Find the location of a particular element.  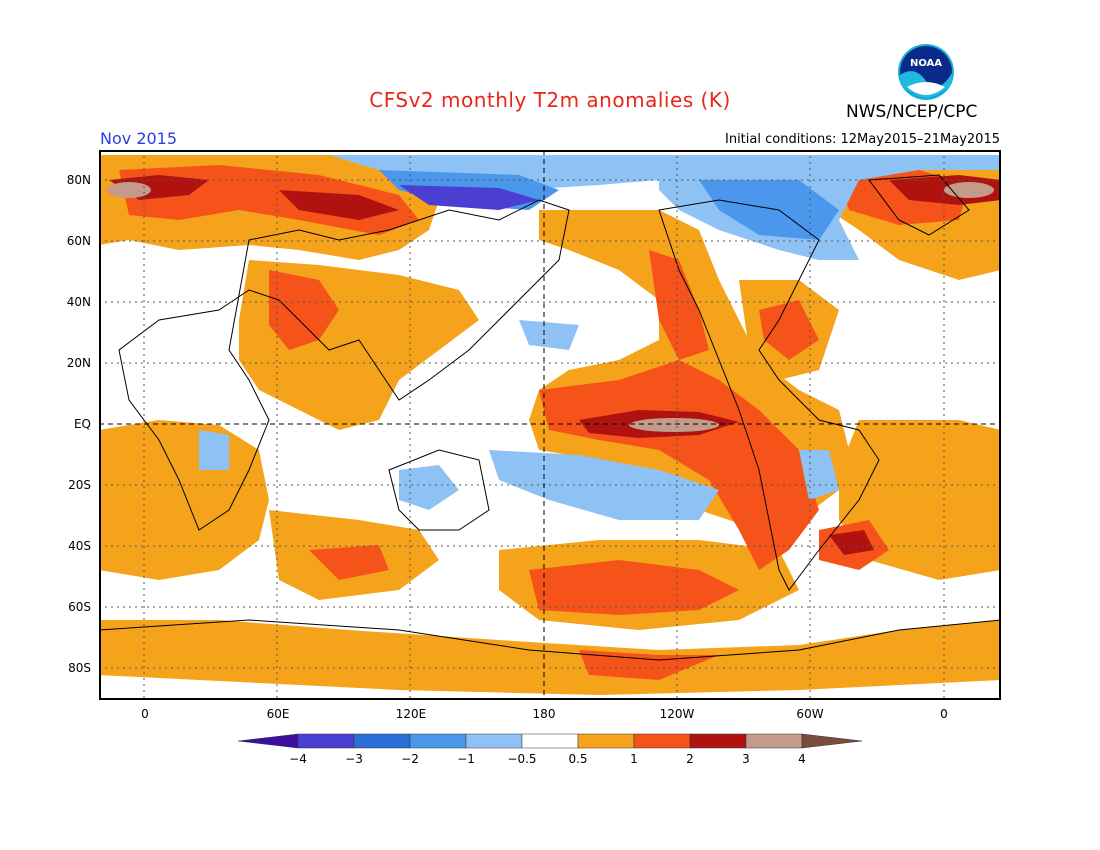

legend-label: 3 is located at coordinates (746, 759).